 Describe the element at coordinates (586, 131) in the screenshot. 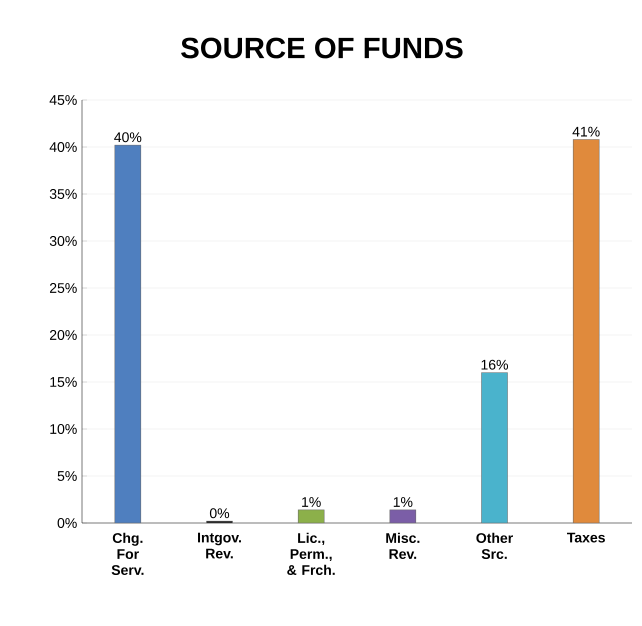

I see `data-label: 41%` at that location.